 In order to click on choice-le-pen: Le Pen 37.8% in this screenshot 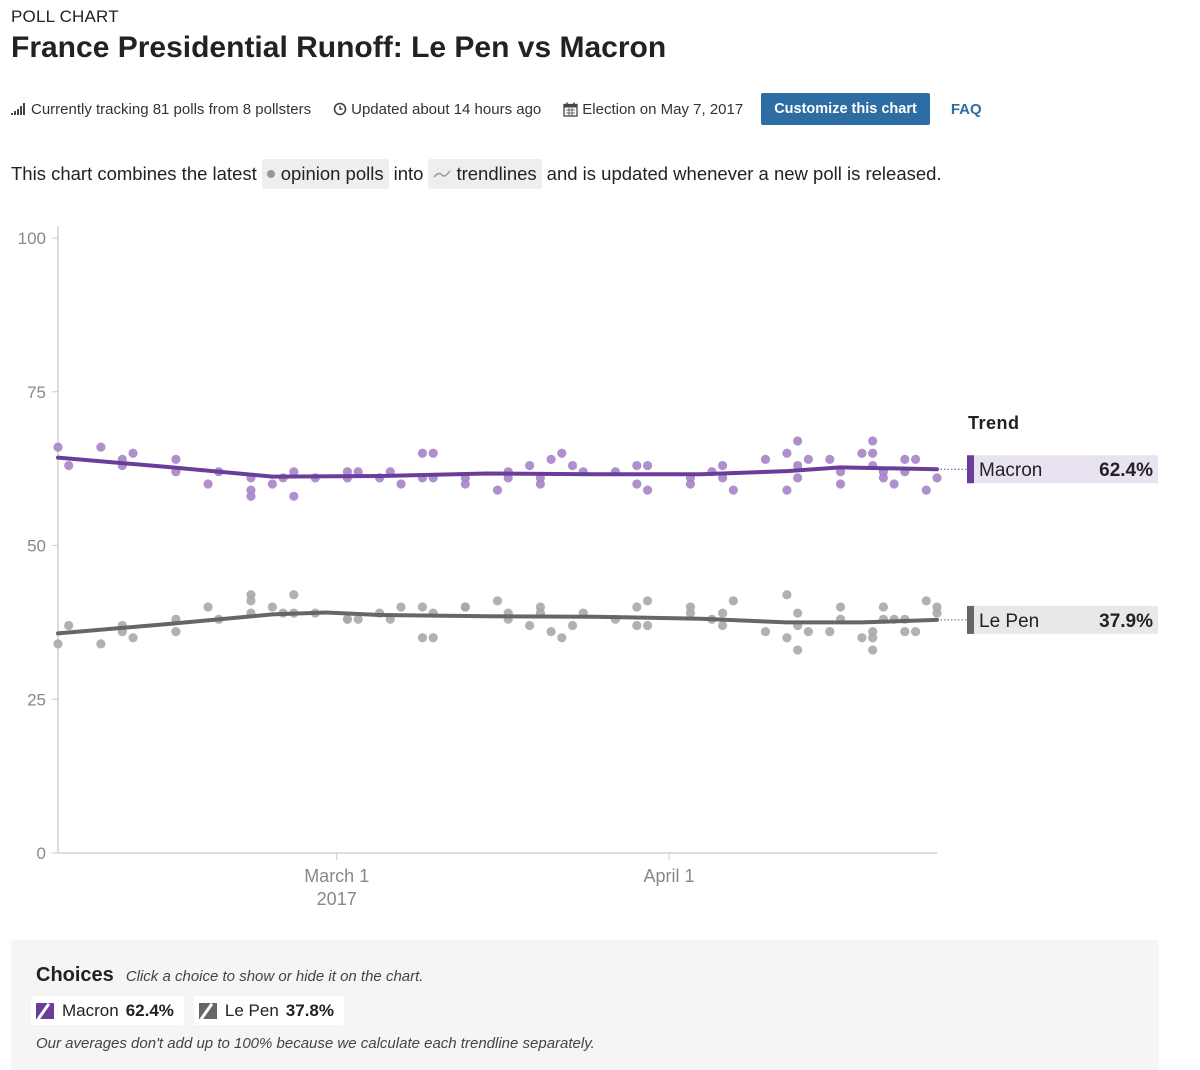, I will do `click(268, 1010)`.